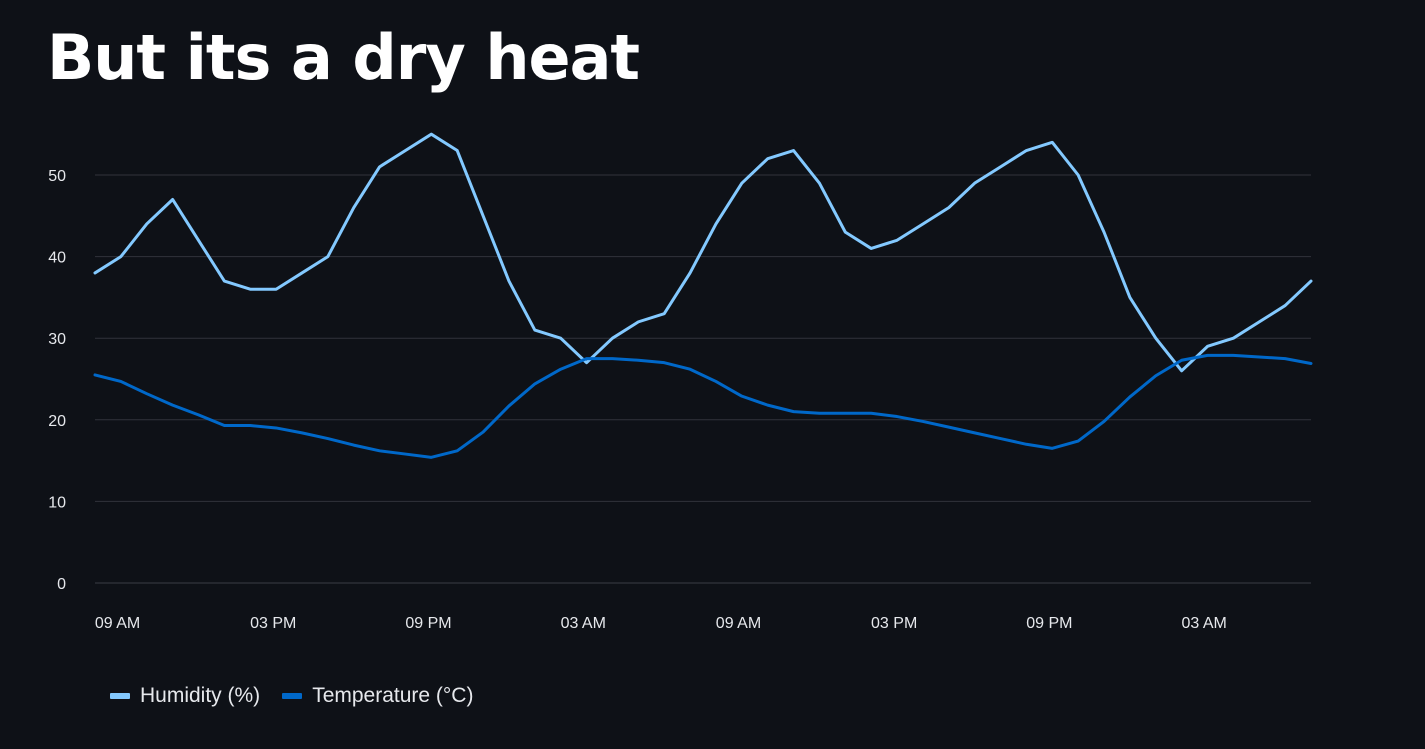 This screenshot has height=749, width=1425. I want to click on legend-label: Temperature (°C), so click(393, 695).